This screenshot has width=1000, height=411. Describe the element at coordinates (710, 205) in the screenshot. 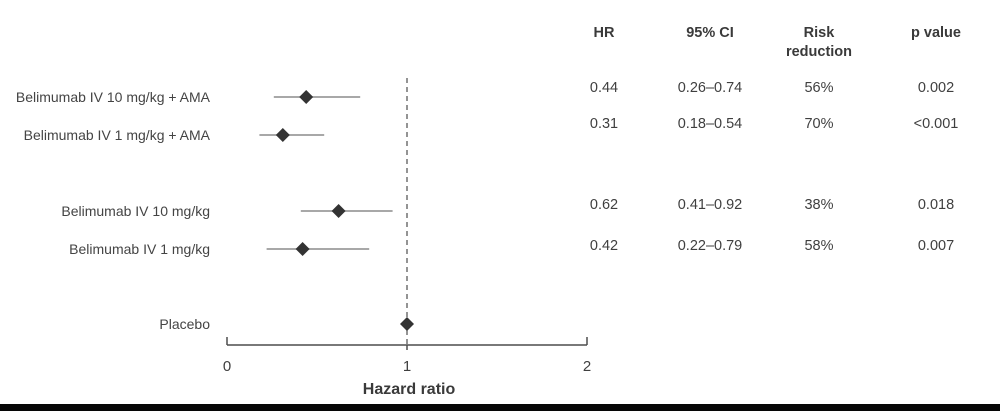

I see `cell-ci: 0.41–0.92` at that location.